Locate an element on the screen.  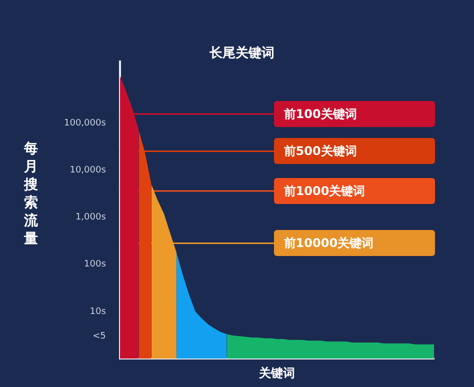
y-tick-label: 100,000s is located at coordinates (85, 123).